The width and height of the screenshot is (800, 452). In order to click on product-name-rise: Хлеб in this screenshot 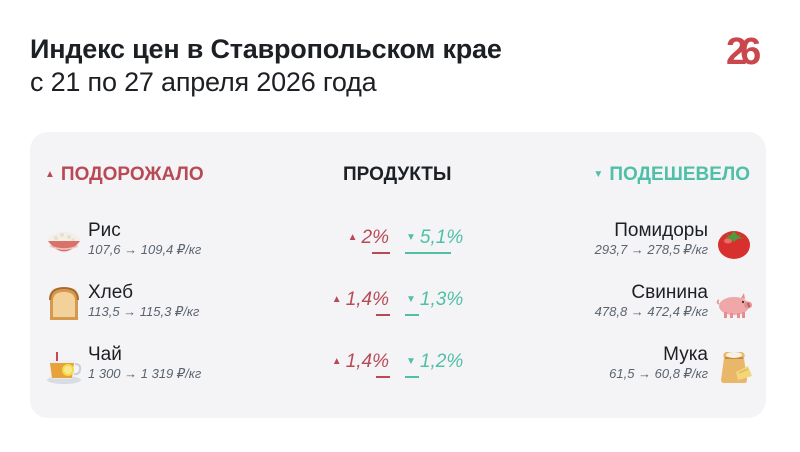, I will do `click(110, 292)`.